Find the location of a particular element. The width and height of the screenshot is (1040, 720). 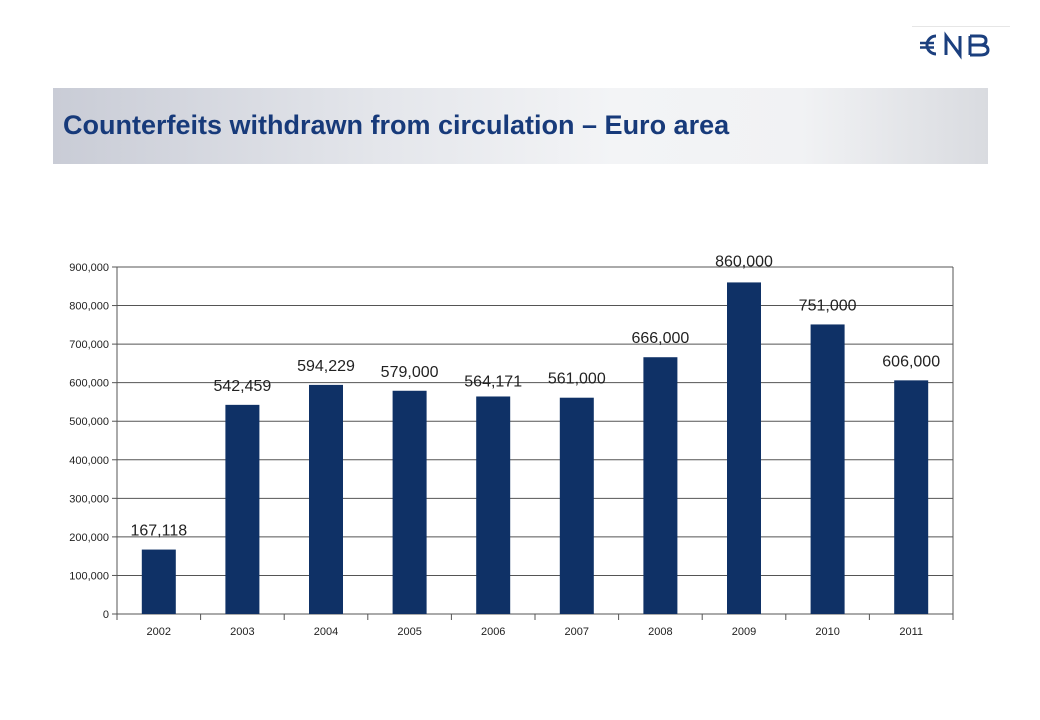

x-tick-label: 2003 is located at coordinates (242, 632).